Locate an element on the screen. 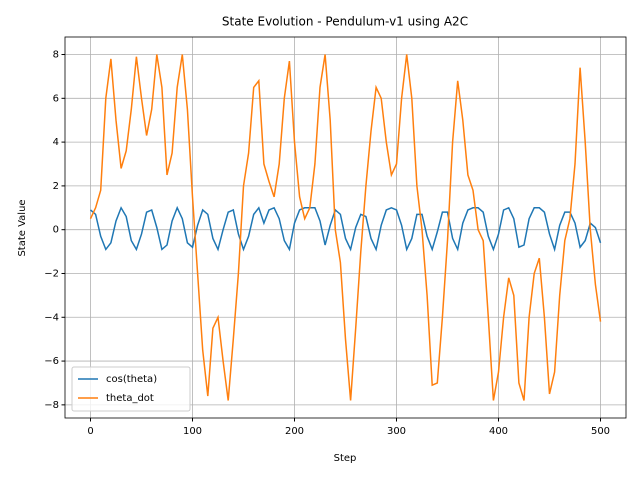  legend-label: cos(theta) is located at coordinates (131, 379).